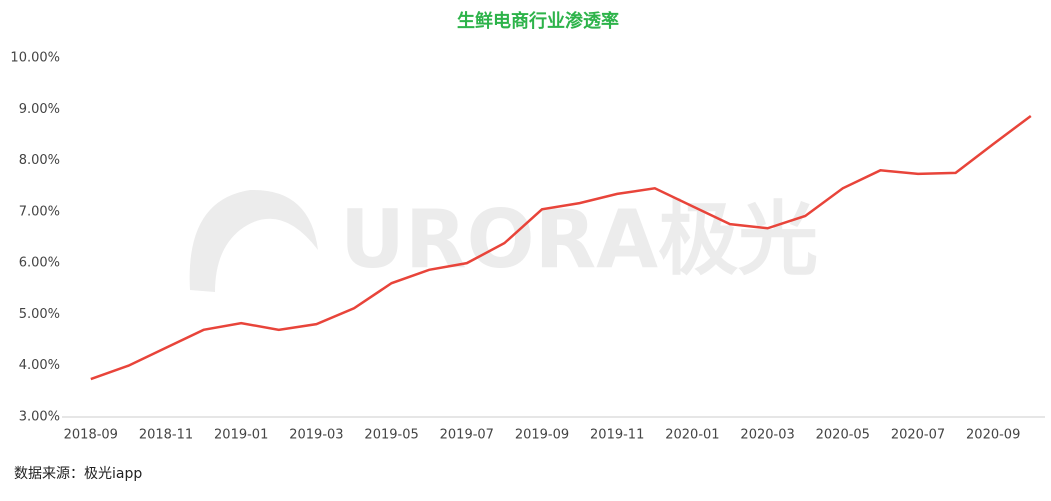  I want to click on source-note: 数据来源：极光iapp, so click(78, 474).